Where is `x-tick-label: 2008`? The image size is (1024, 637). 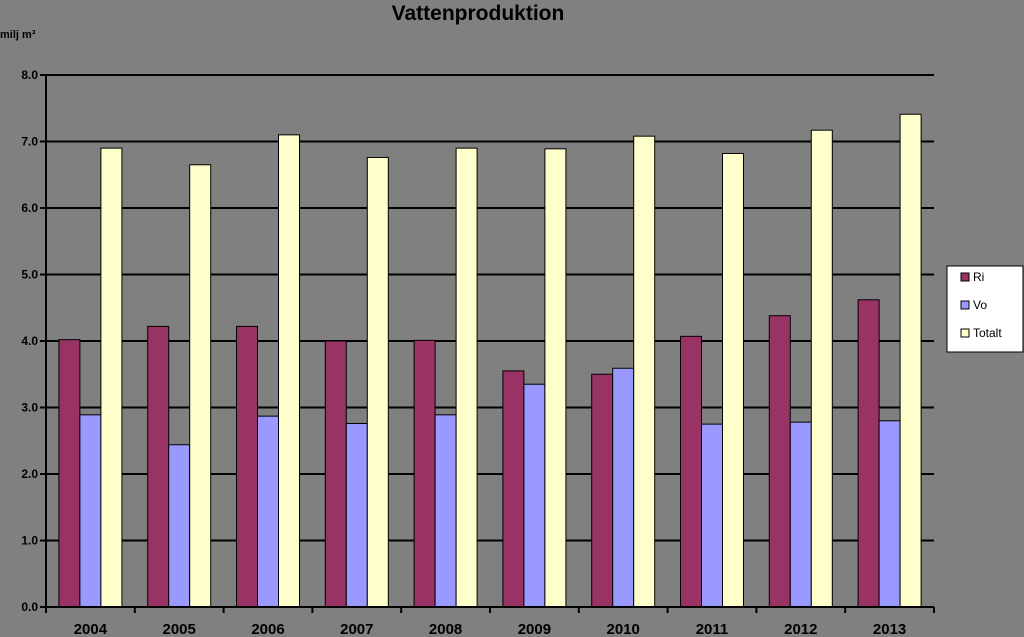 x-tick-label: 2008 is located at coordinates (445, 629).